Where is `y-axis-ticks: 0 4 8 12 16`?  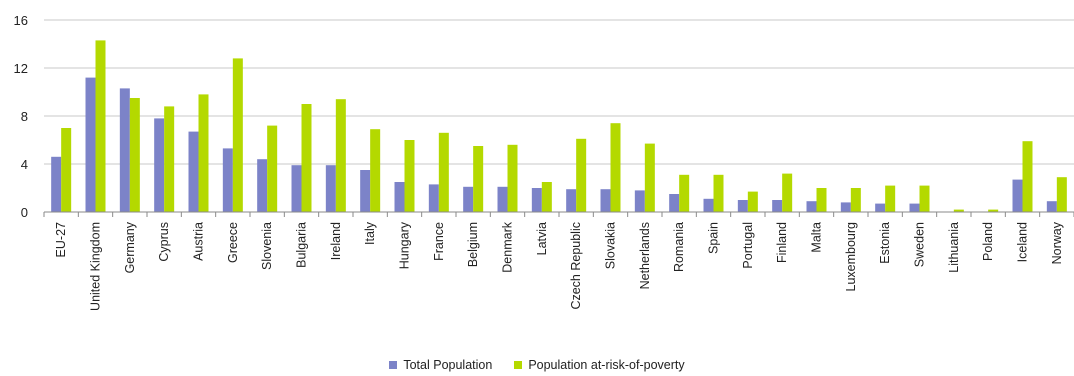 y-axis-ticks: 0 4 8 12 16 is located at coordinates (21, 116).